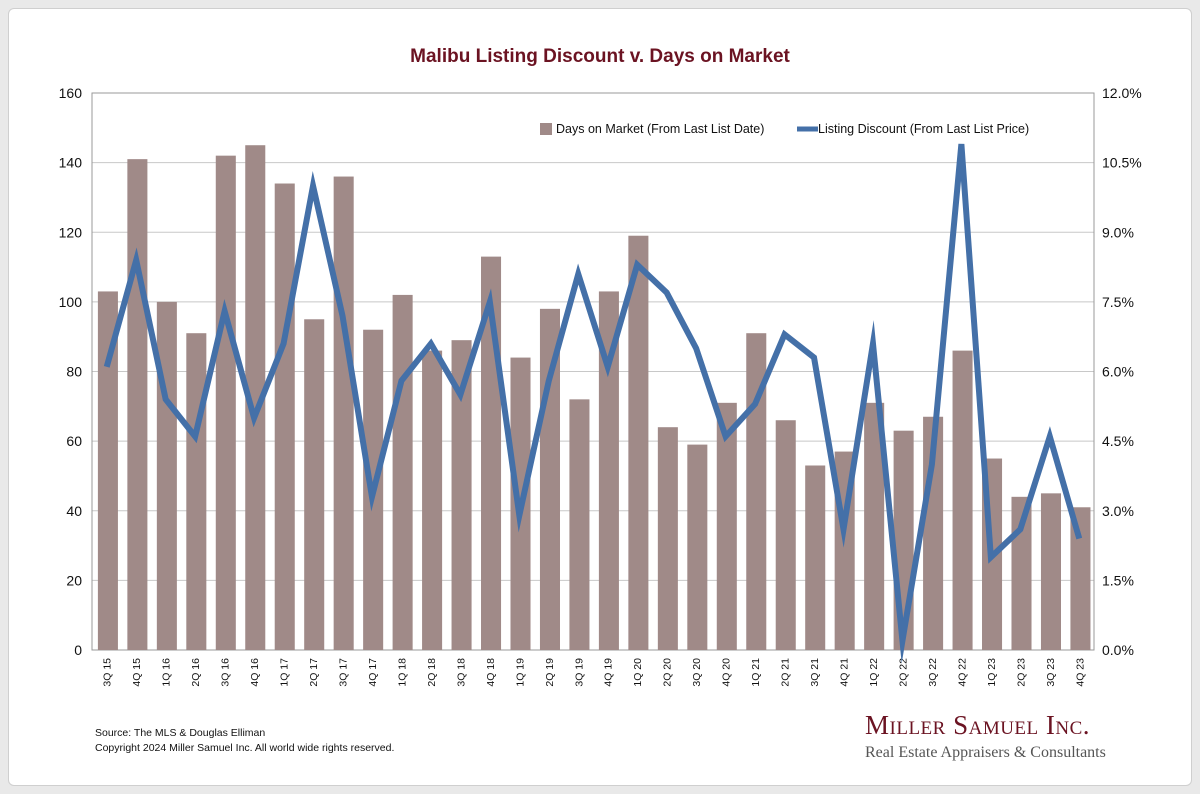 The image size is (1200, 794). Describe the element at coordinates (1118, 580) in the screenshot. I see `y2-tick-label: 1.5%` at that location.